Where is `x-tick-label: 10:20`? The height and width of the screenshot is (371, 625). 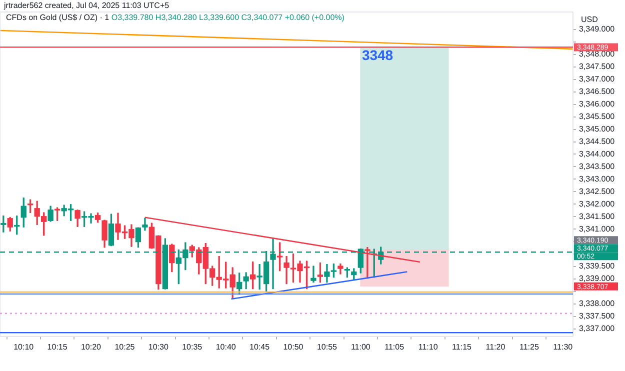 x-tick-label: 10:20 is located at coordinates (91, 347).